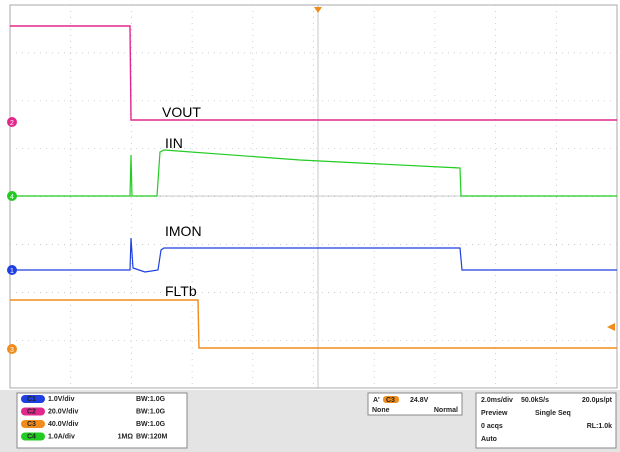 The height and width of the screenshot is (452, 620). I want to click on channel-scale: 20.0V/div, so click(63, 412).